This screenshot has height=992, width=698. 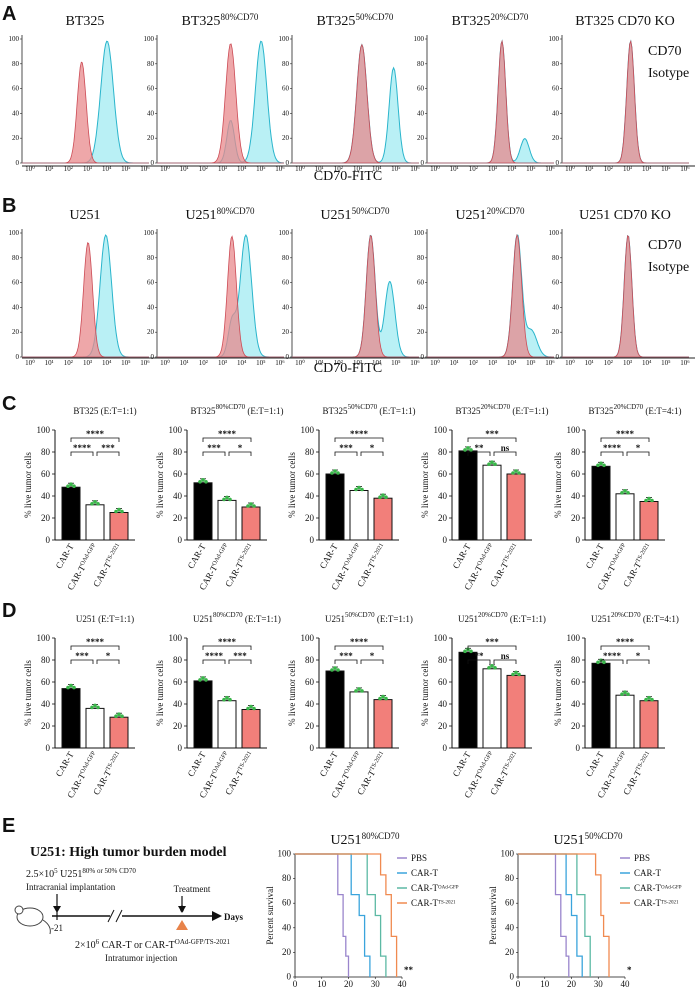 What do you see at coordinates (480, 448) in the screenshot?
I see `significance-label: **` at bounding box center [480, 448].